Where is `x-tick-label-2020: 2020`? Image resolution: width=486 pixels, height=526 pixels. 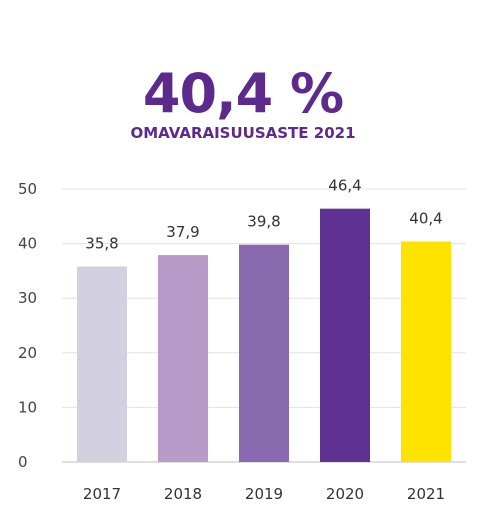
x-tick-label-2020: 2020 is located at coordinates (345, 494).